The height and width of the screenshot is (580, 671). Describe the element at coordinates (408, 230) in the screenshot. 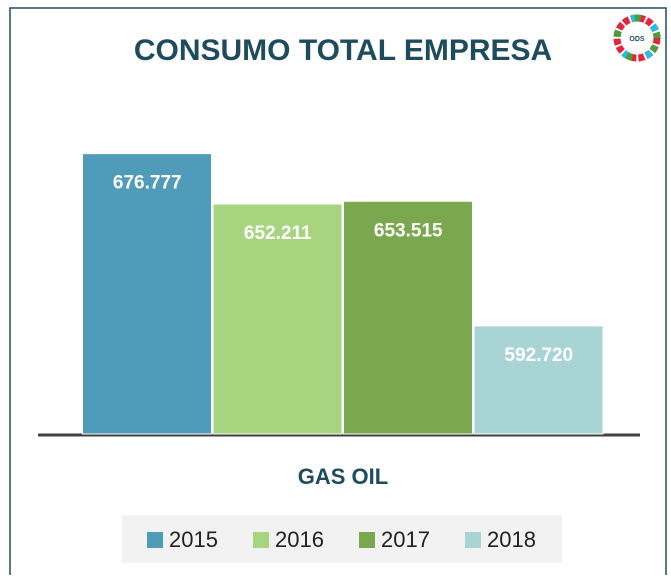

I see `data-label: 653.515` at that location.